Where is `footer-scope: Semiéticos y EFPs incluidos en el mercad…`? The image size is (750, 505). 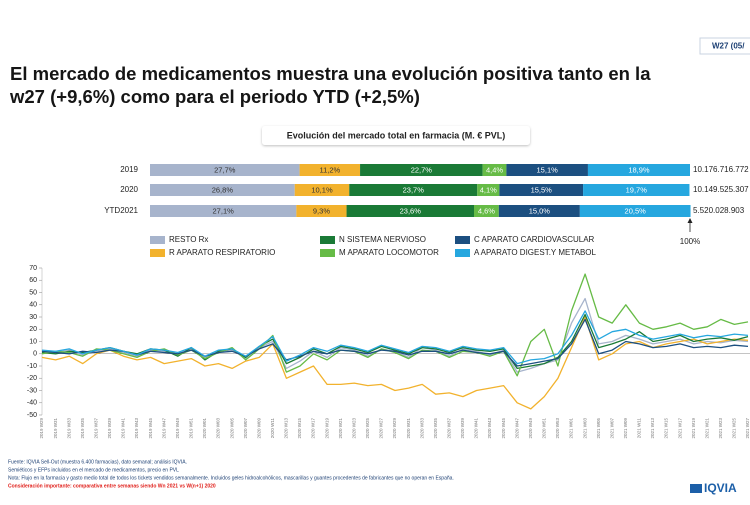 footer-scope: Semiéticos y EFPs incluidos en el mercad… is located at coordinates (93, 470).